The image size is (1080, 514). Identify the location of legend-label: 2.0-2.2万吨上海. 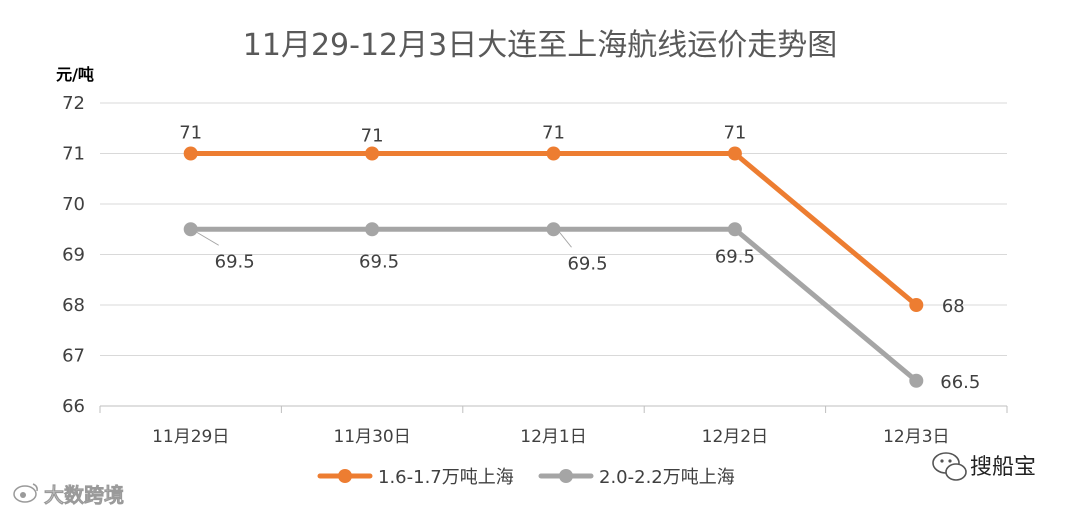
(667, 477).